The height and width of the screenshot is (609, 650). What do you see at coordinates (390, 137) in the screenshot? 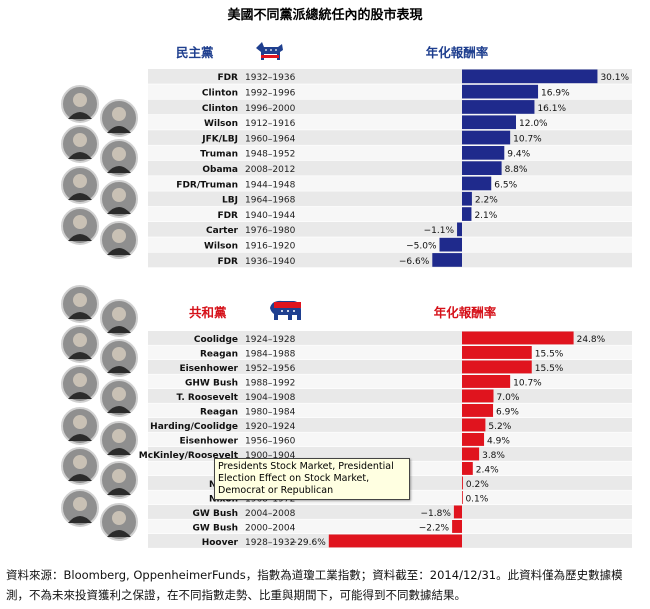
I see `democrat-row: JFK/LBJ 1960–1964 10.7%` at bounding box center [390, 137].